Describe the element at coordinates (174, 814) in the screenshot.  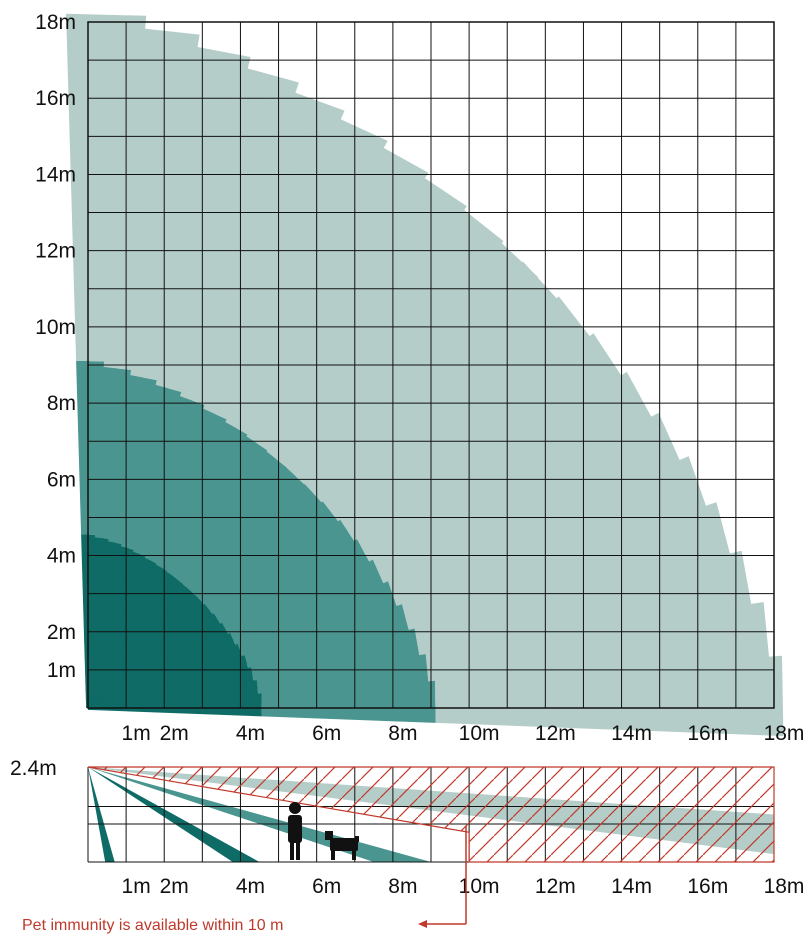
I see `side-beam-near` at that location.